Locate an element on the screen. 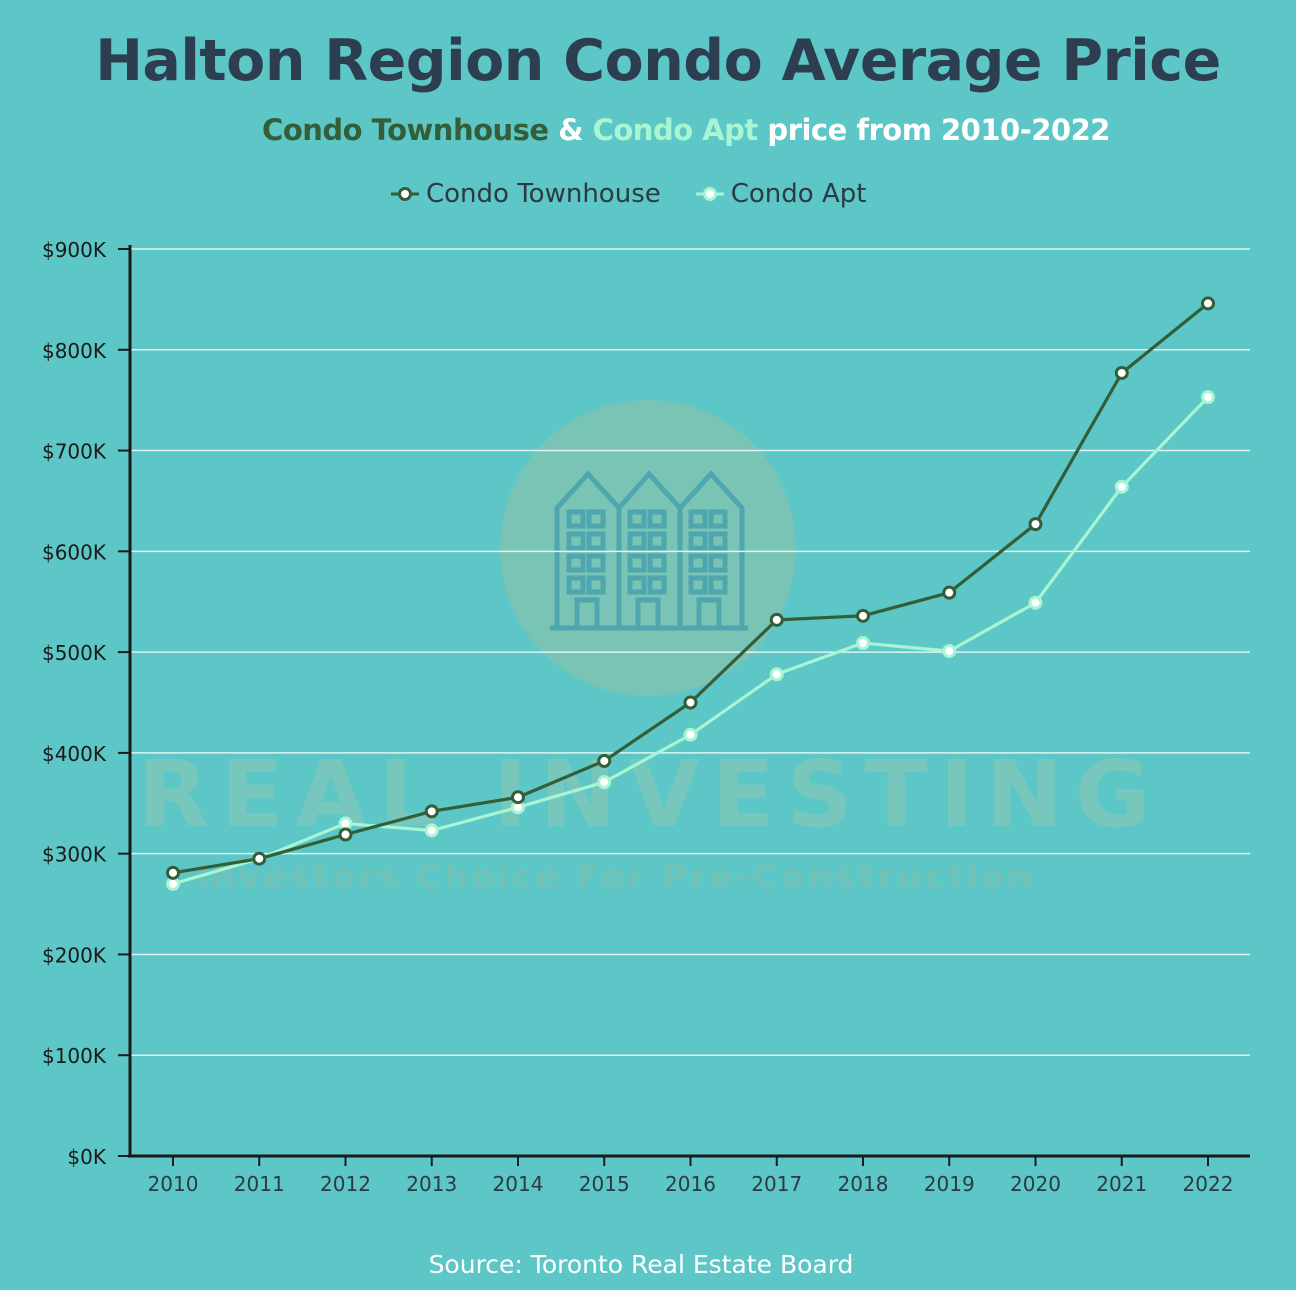 The width and height of the screenshot is (1296, 1290). watermark-tagline: Investors Choice For Pre-Construction is located at coordinates (614, 877).